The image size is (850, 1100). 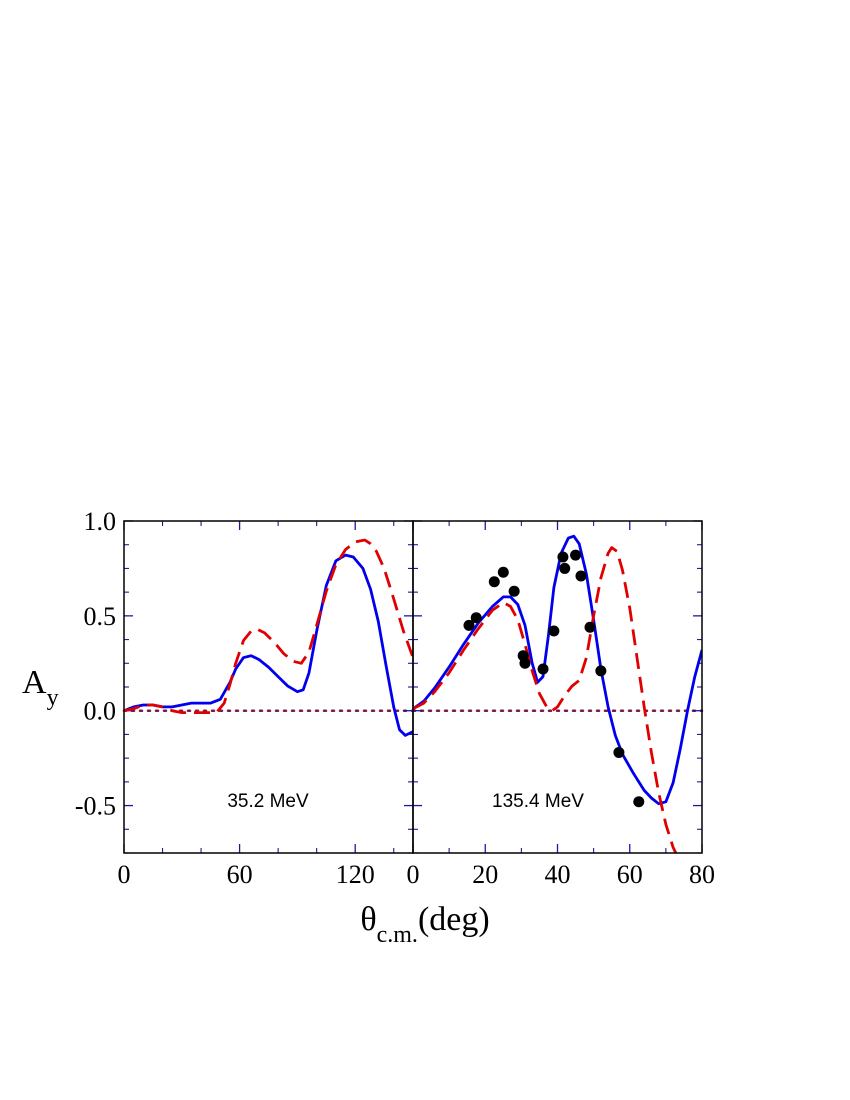 I want to click on energy-label-35-mev: 35.2 MeV, so click(x=268, y=801).